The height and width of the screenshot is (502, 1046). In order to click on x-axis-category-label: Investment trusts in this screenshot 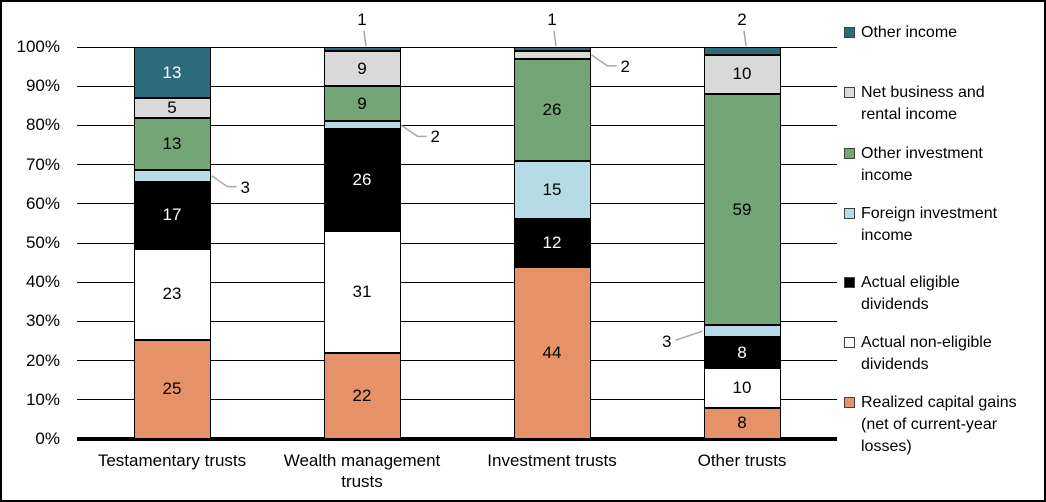, I will do `click(552, 460)`.